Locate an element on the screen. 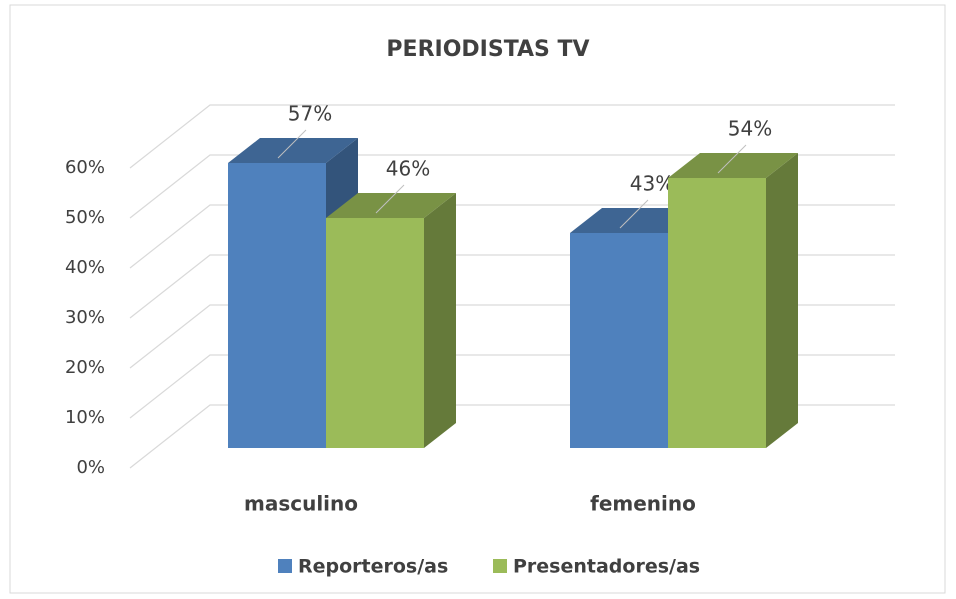 The image size is (956, 599). legend-label: Reporteros/as is located at coordinates (373, 567).